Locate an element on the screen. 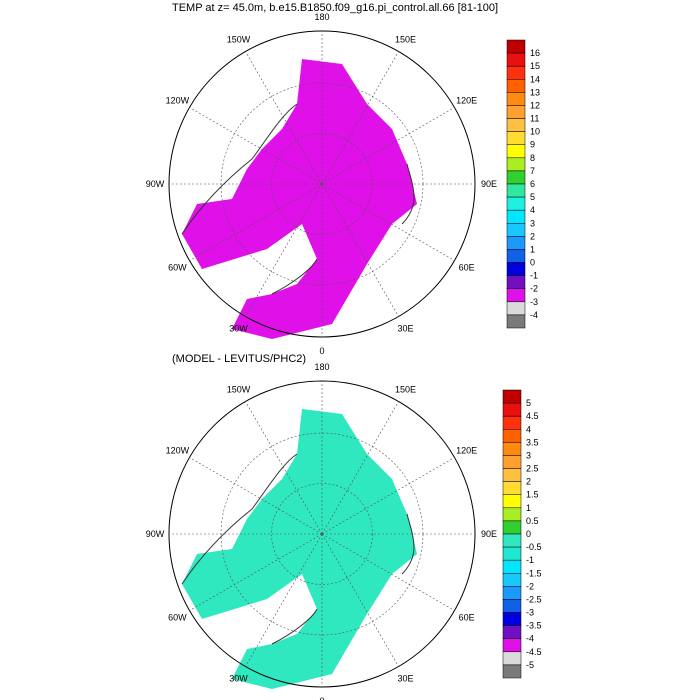  colorbar-label: -2.5 is located at coordinates (534, 599).